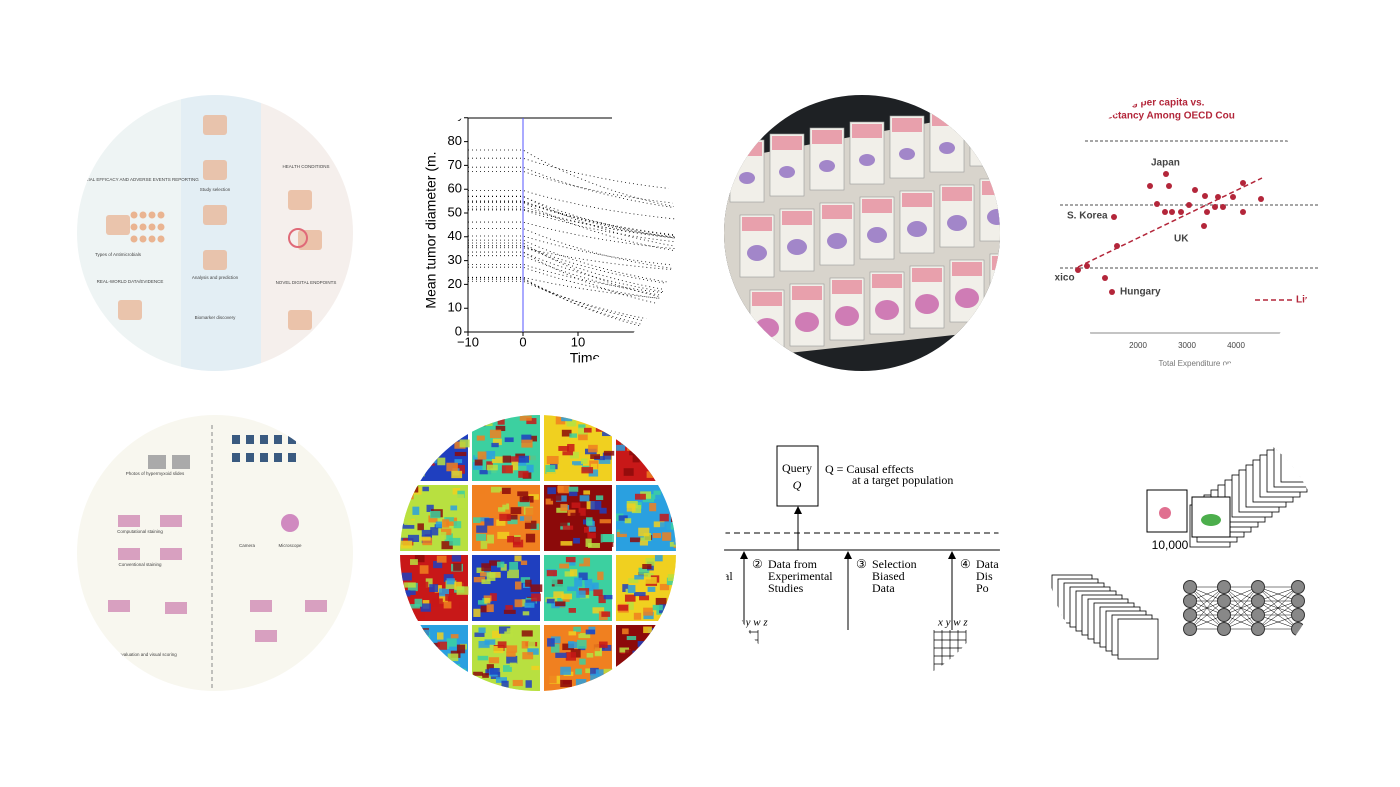  I want to click on source-text: Data, so click(883, 588).